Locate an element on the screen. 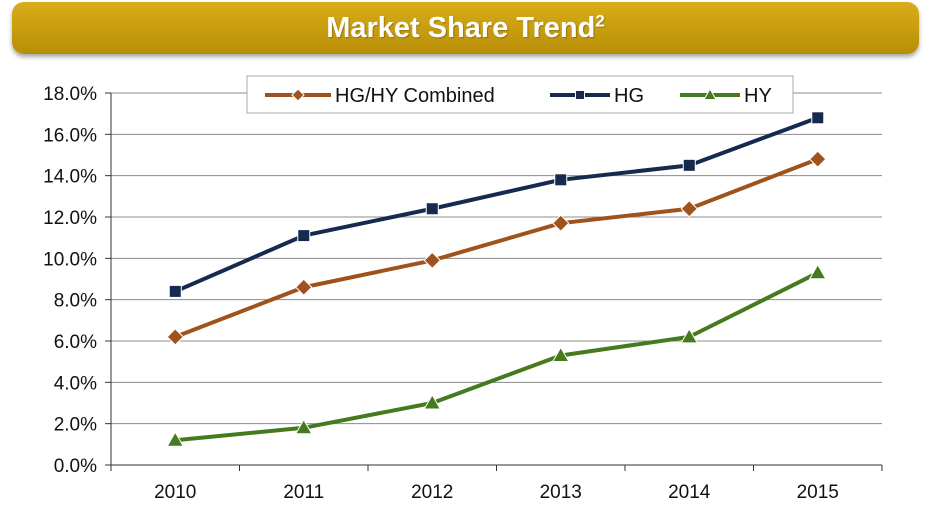 This screenshot has width=931, height=506. legend: HG/HY Combined HG HY is located at coordinates (520, 94).